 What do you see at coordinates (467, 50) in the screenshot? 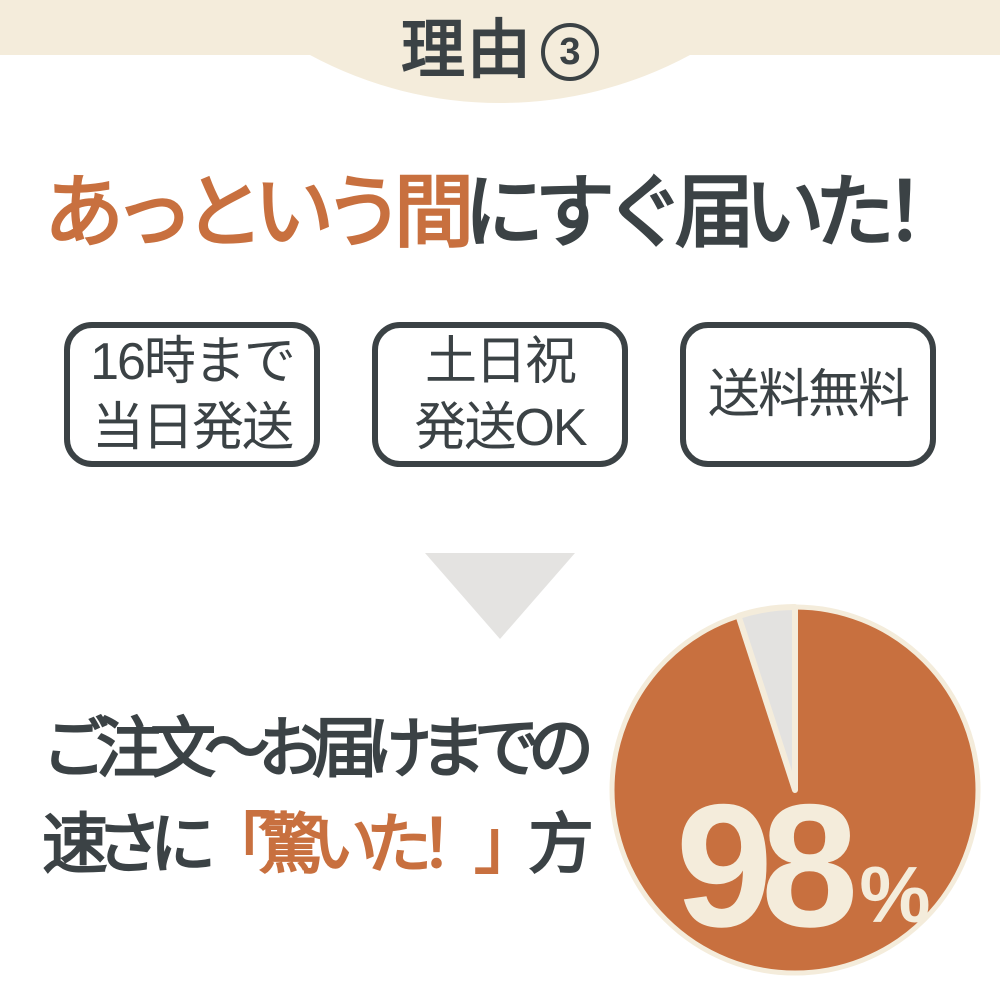
I see `header-title-text: 理由` at bounding box center [467, 50].